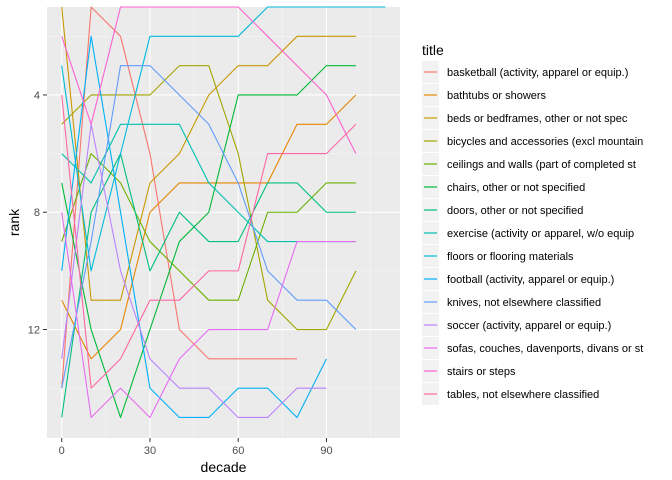 The width and height of the screenshot is (672, 480). What do you see at coordinates (516, 188) in the screenshot?
I see `legend-label: chairs, other or not specified` at bounding box center [516, 188].